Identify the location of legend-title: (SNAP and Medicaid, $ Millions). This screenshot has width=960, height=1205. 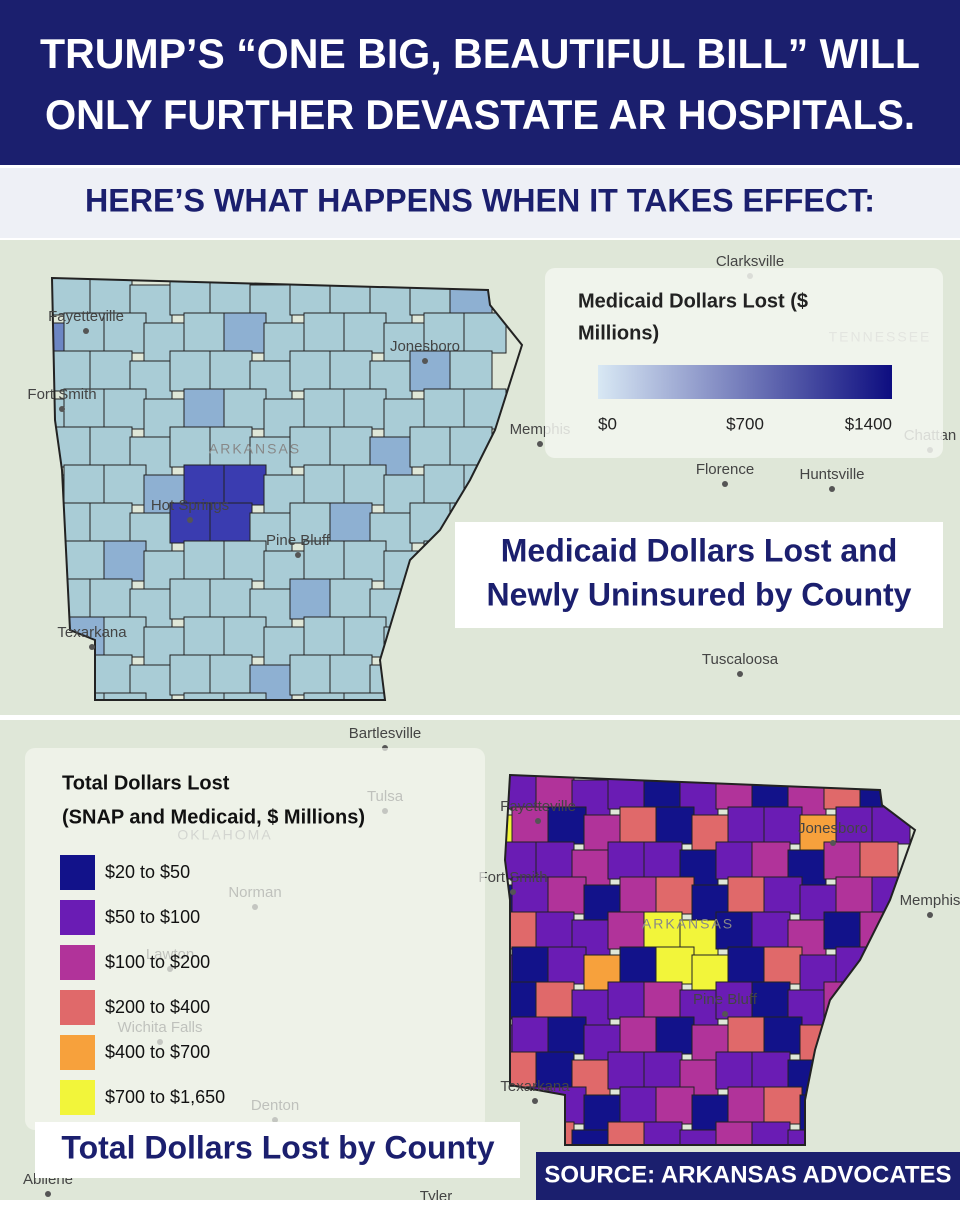
(213, 817).